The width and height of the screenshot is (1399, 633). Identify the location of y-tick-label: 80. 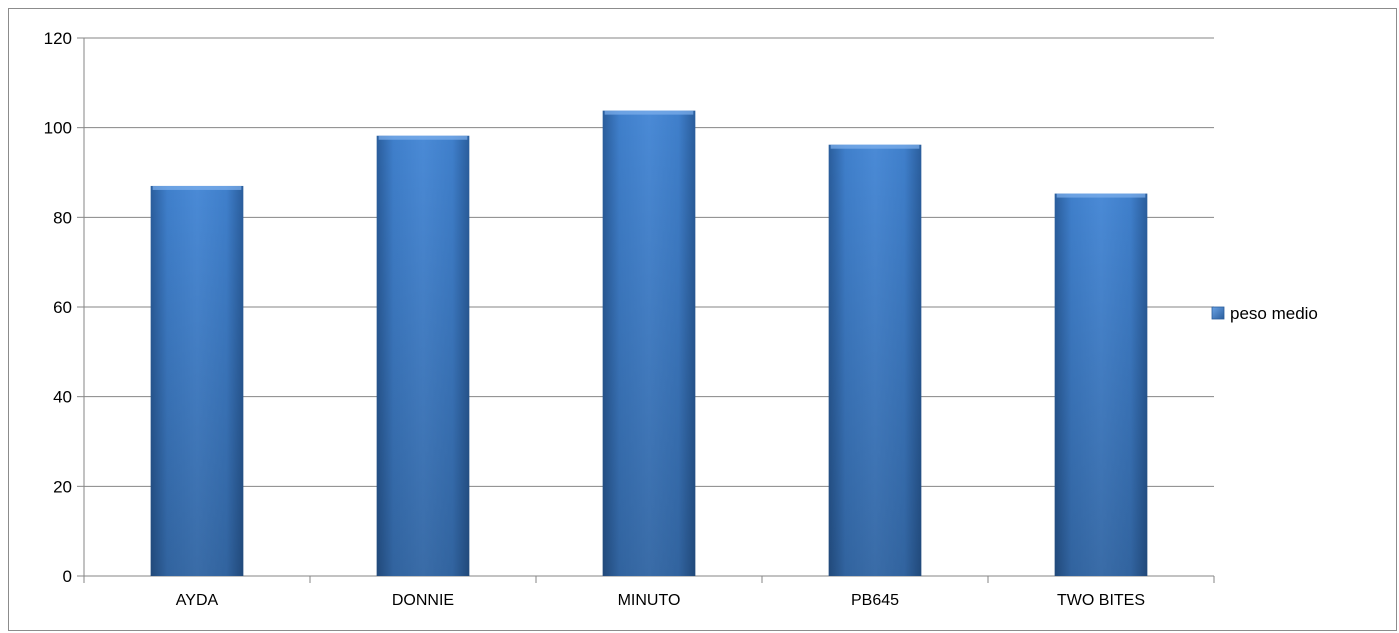
(62, 217).